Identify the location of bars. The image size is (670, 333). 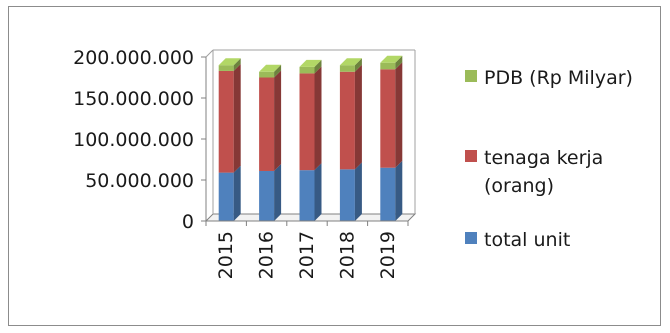
(310, 138).